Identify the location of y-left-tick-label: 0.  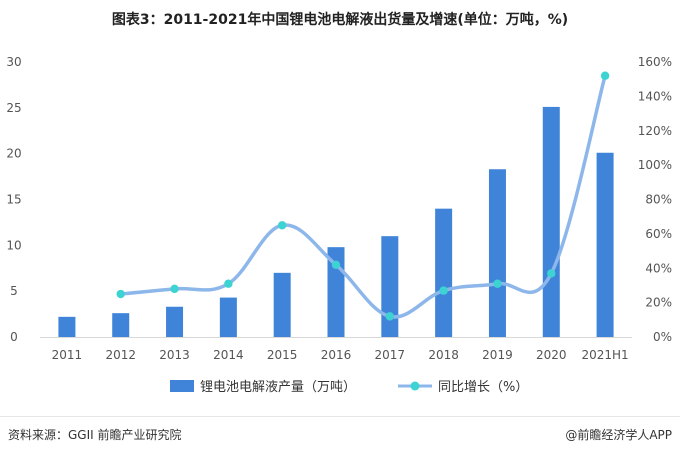
(14, 337).